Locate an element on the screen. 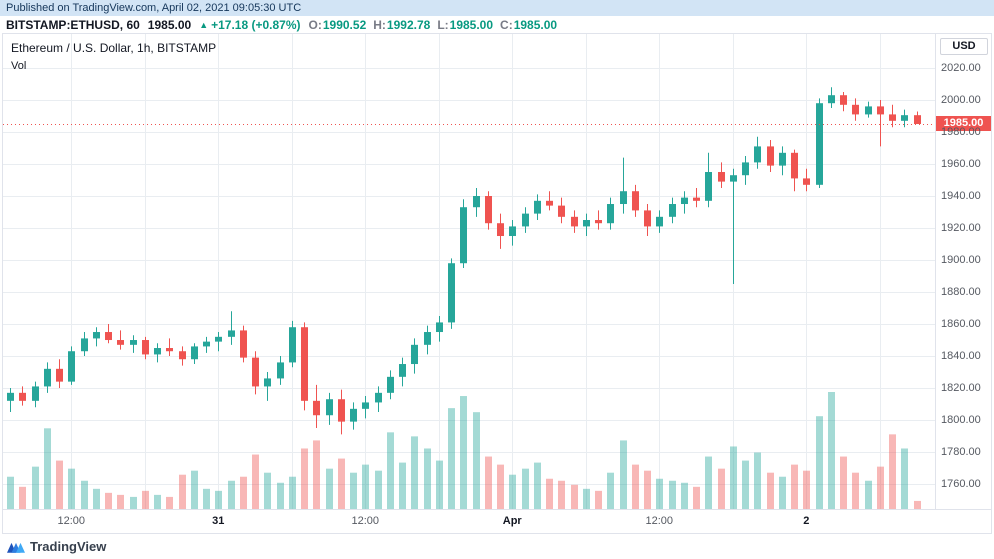 The height and width of the screenshot is (559, 994). price-tick-label: 1780.00 is located at coordinates (961, 452).